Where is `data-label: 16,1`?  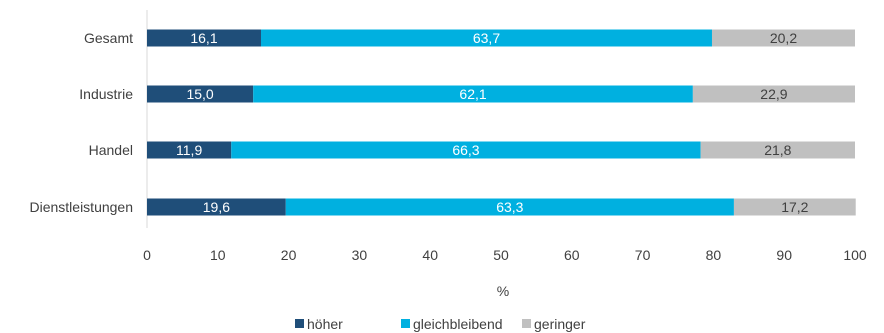 data-label: 16,1 is located at coordinates (203, 38).